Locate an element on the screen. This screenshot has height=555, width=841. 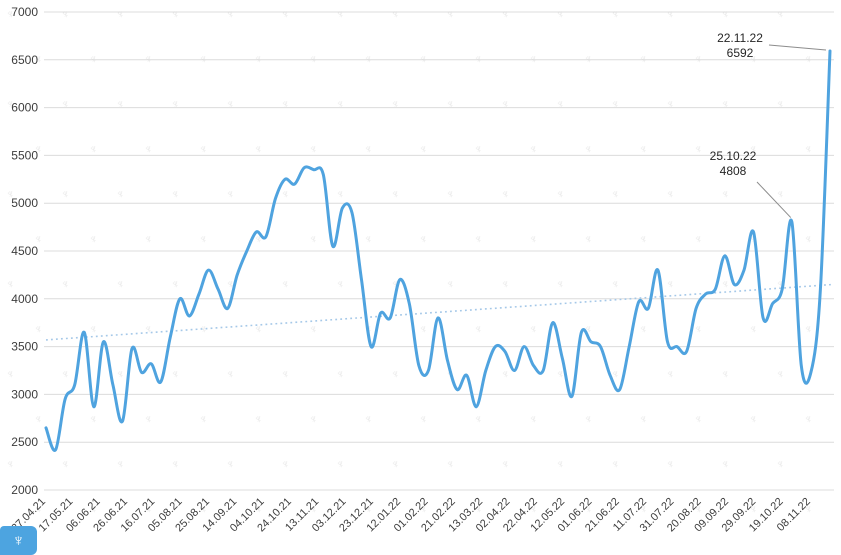
annotation-peak-22-11-22: 22.11.22 6592 is located at coordinates (740, 46).